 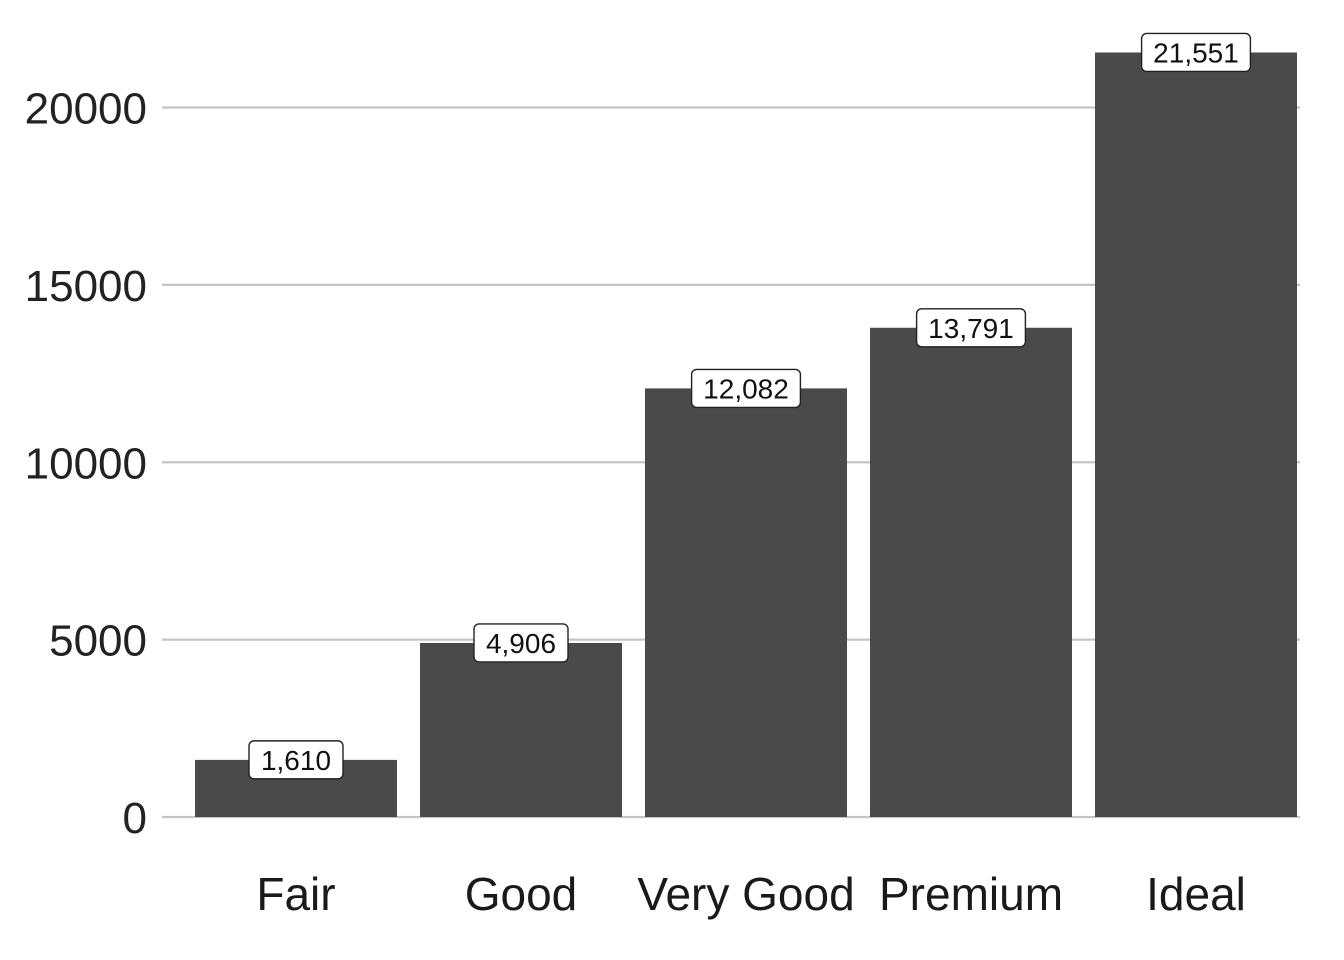 I want to click on x-axis-tick-labels: Fair Good Very Good Premium Ideal, so click(x=750, y=894).